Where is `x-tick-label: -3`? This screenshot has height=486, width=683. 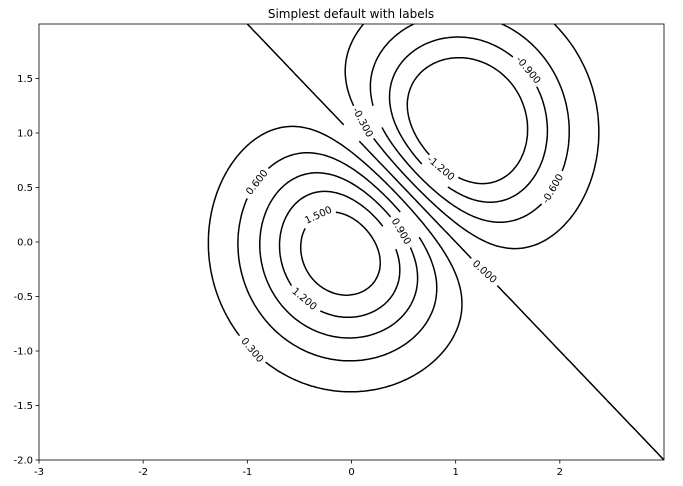
x-tick-label: -3 is located at coordinates (39, 472).